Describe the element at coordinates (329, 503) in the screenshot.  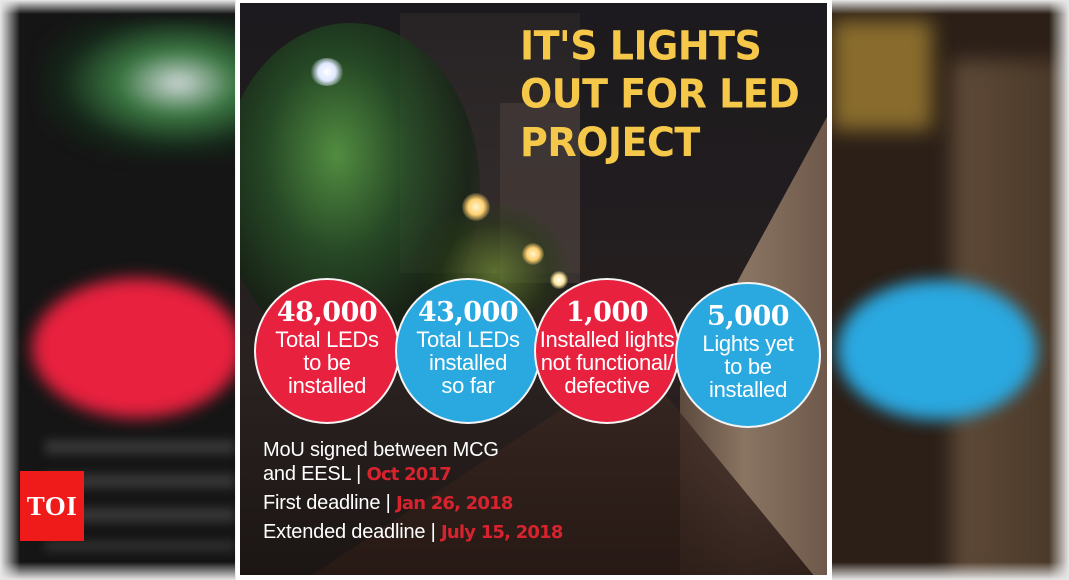
I see `timeline-text: First deadline |` at that location.